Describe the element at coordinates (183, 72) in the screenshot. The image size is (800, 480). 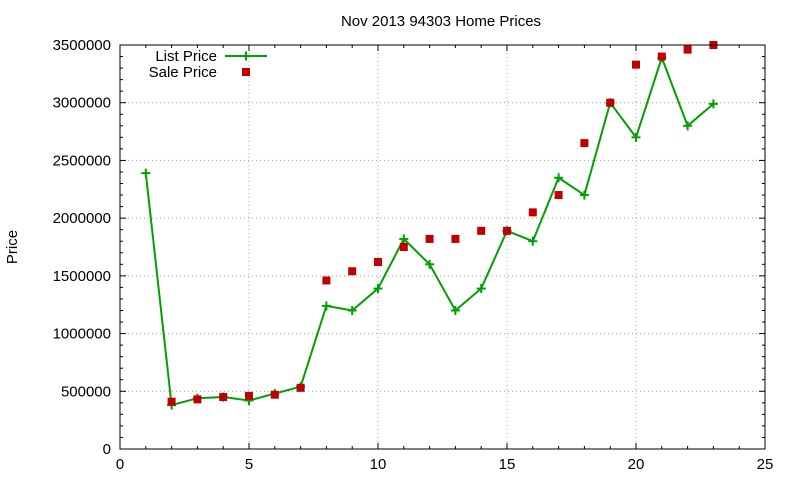
I see `legend-label: Sale Price` at that location.